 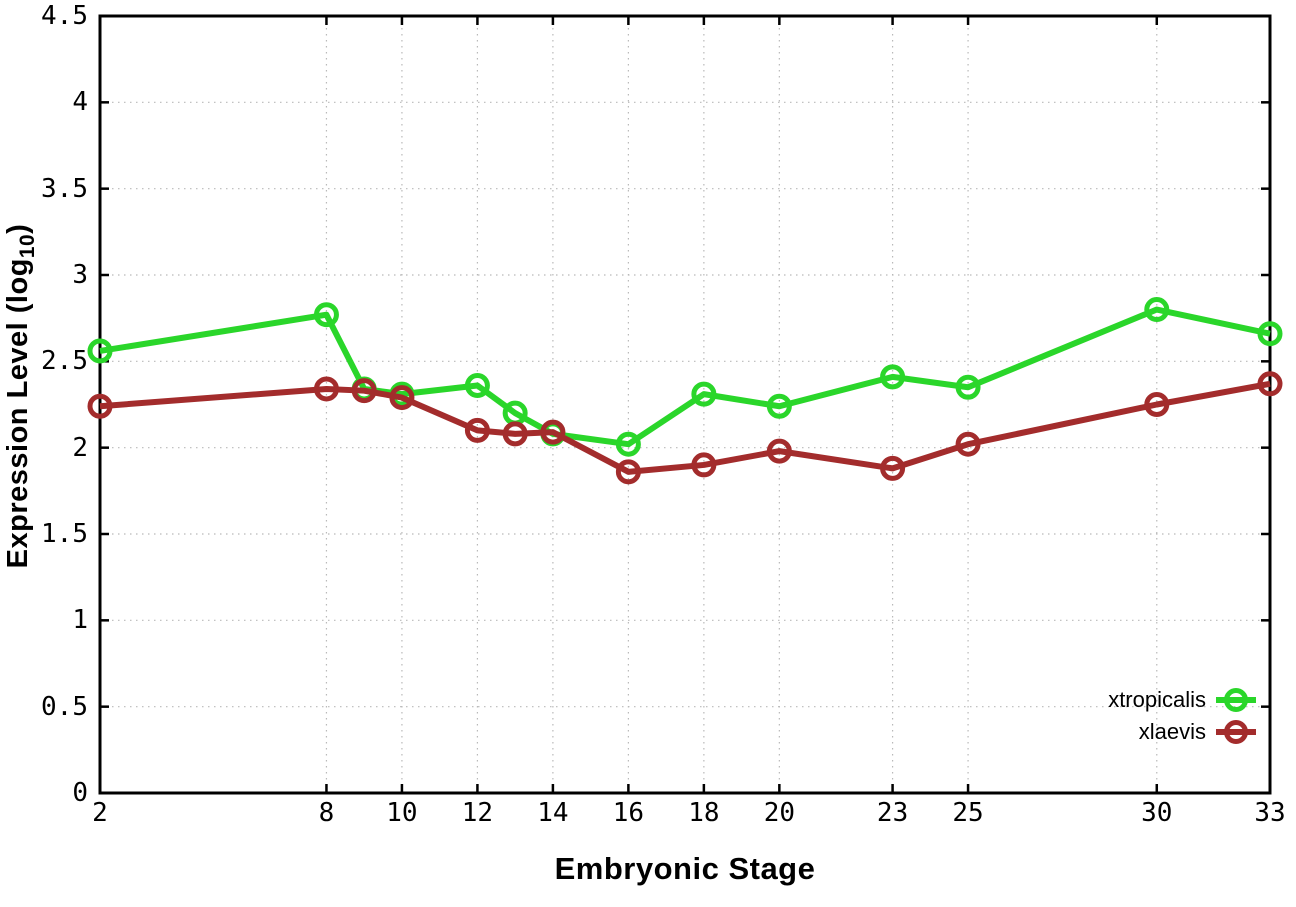 What do you see at coordinates (704, 813) in the screenshot?
I see `x-tick-label: 18` at bounding box center [704, 813].